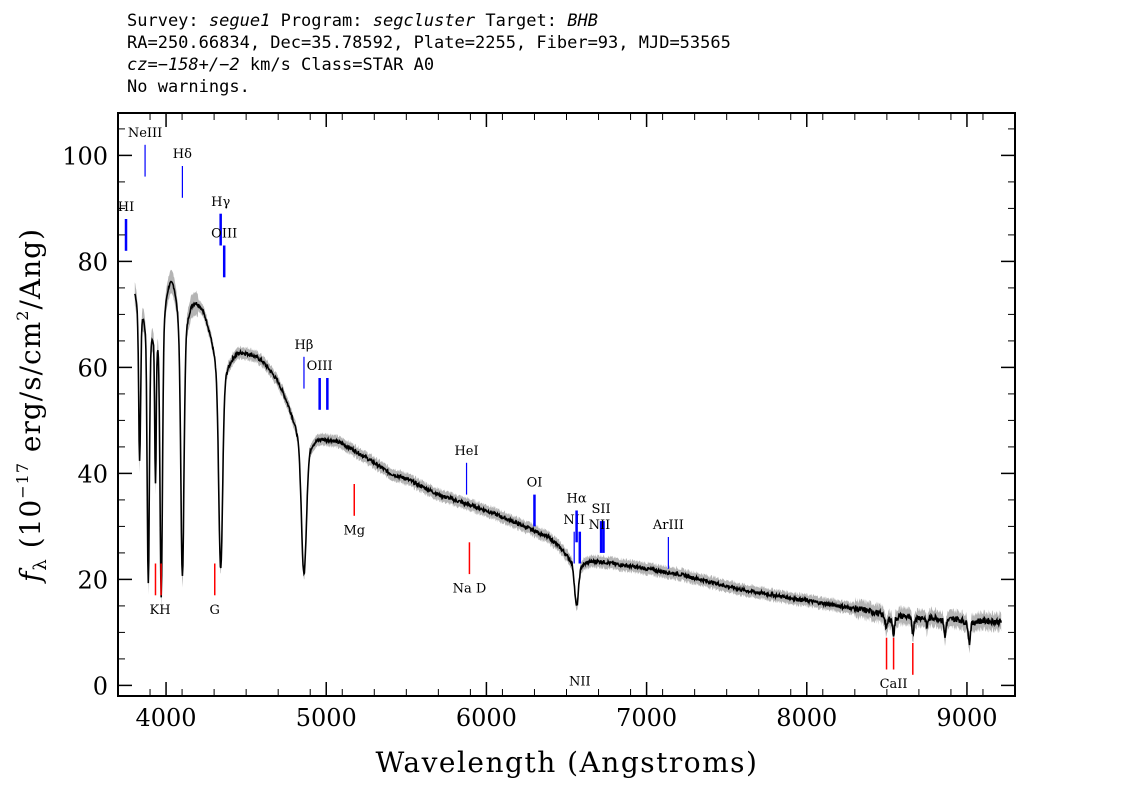 The height and width of the screenshot is (810, 1134). I want to click on x-axis-title: Wavelength (Angstroms), so click(567, 762).